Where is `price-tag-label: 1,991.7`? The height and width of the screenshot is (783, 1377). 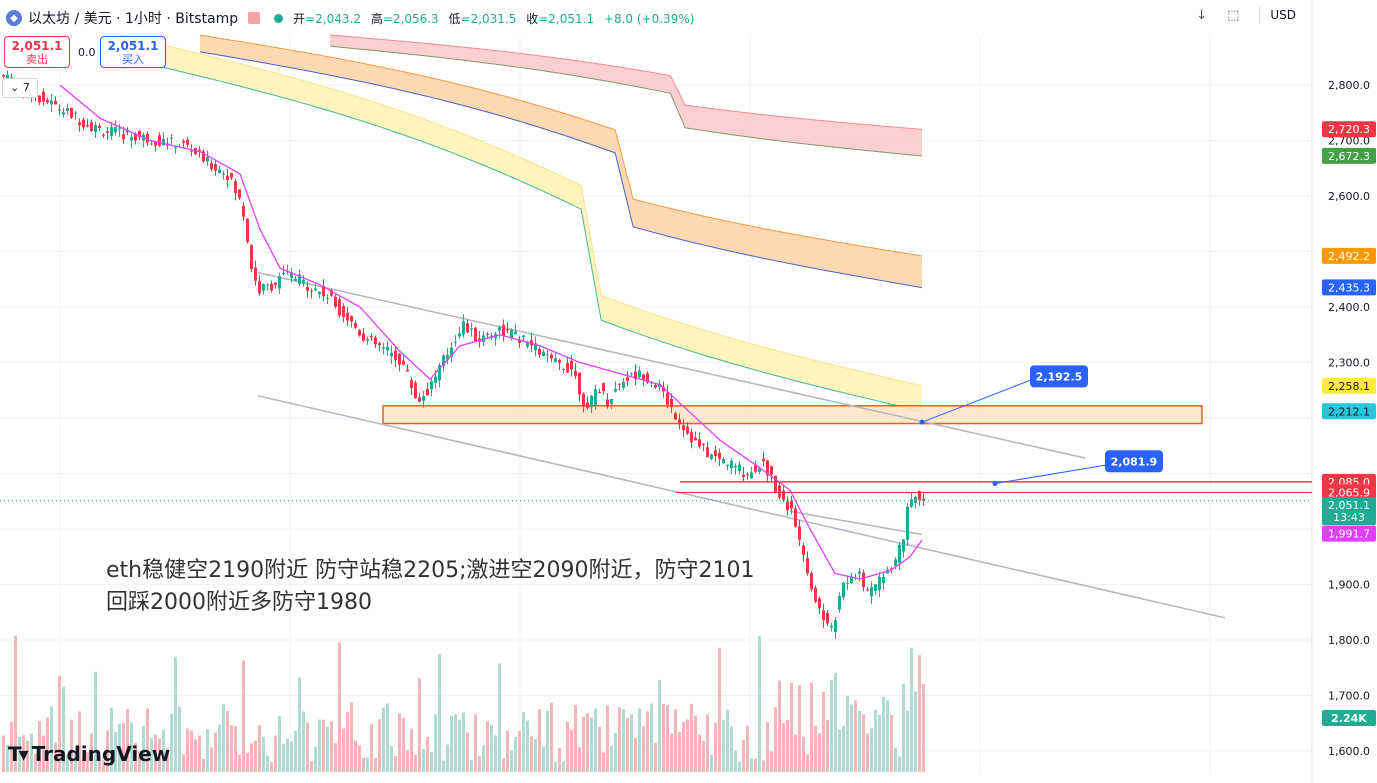 price-tag-label: 1,991.7 is located at coordinates (1349, 534).